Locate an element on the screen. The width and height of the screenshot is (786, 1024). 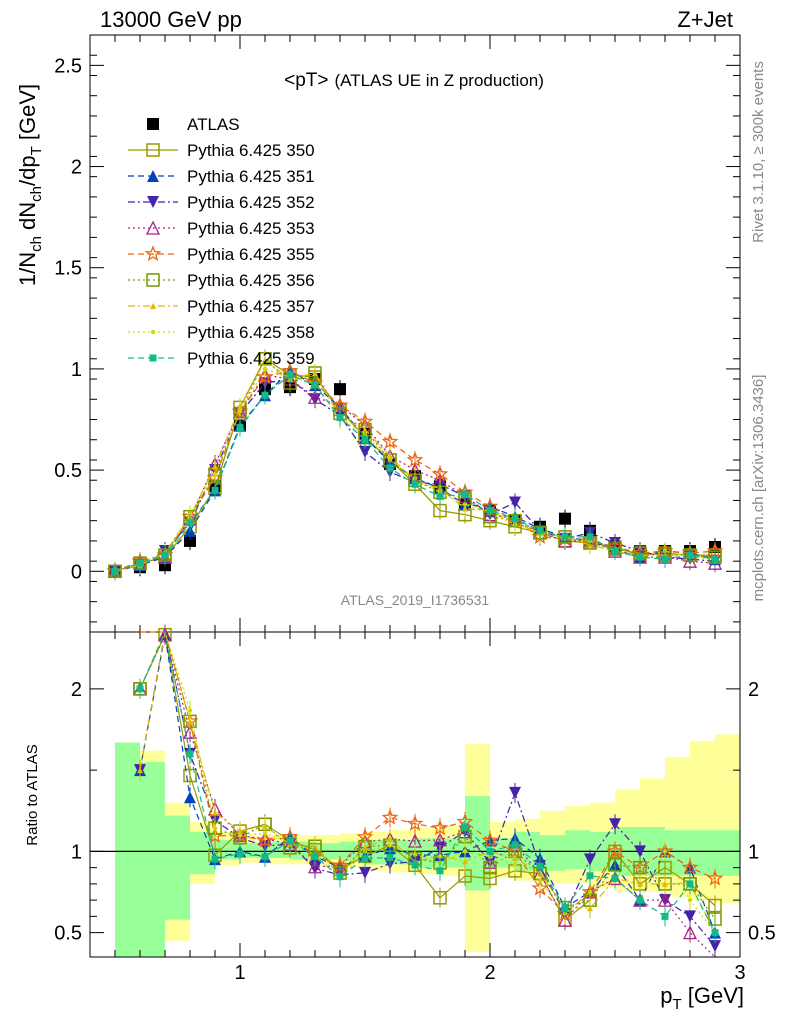
legend-item-pythia-6-425-353-marker is located at coordinates (153, 227).